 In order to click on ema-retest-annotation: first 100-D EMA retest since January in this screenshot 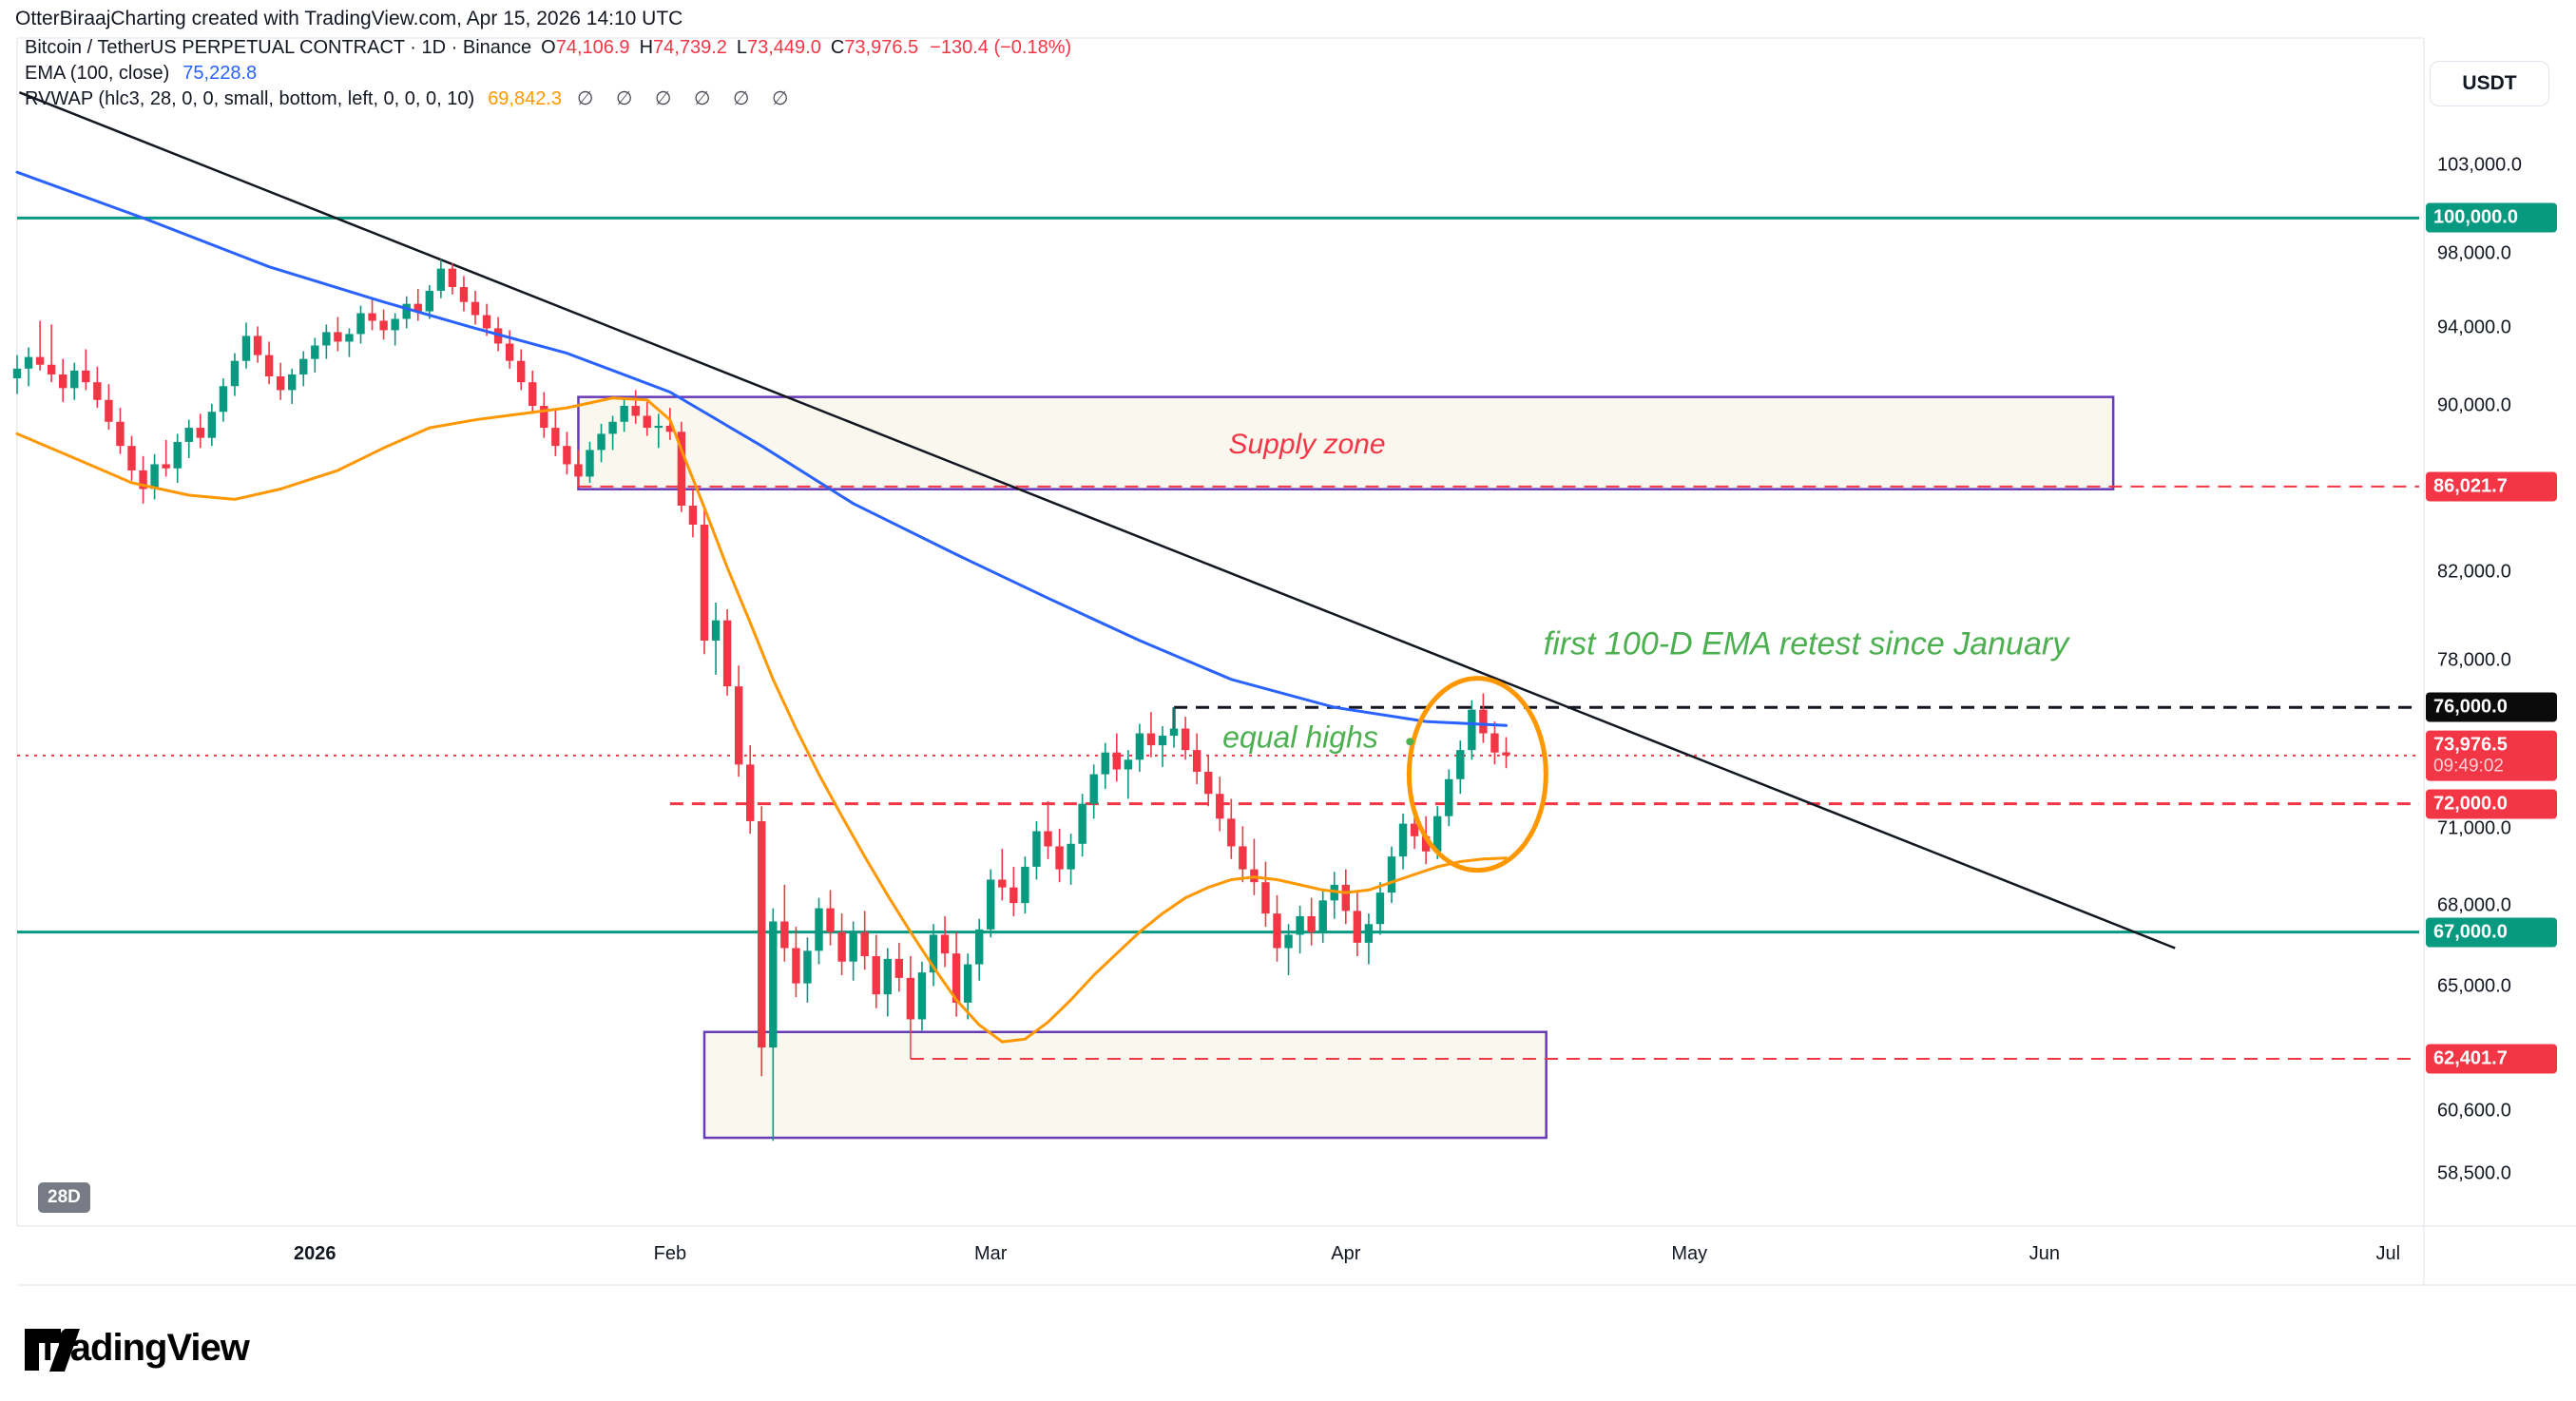, I will do `click(1806, 643)`.